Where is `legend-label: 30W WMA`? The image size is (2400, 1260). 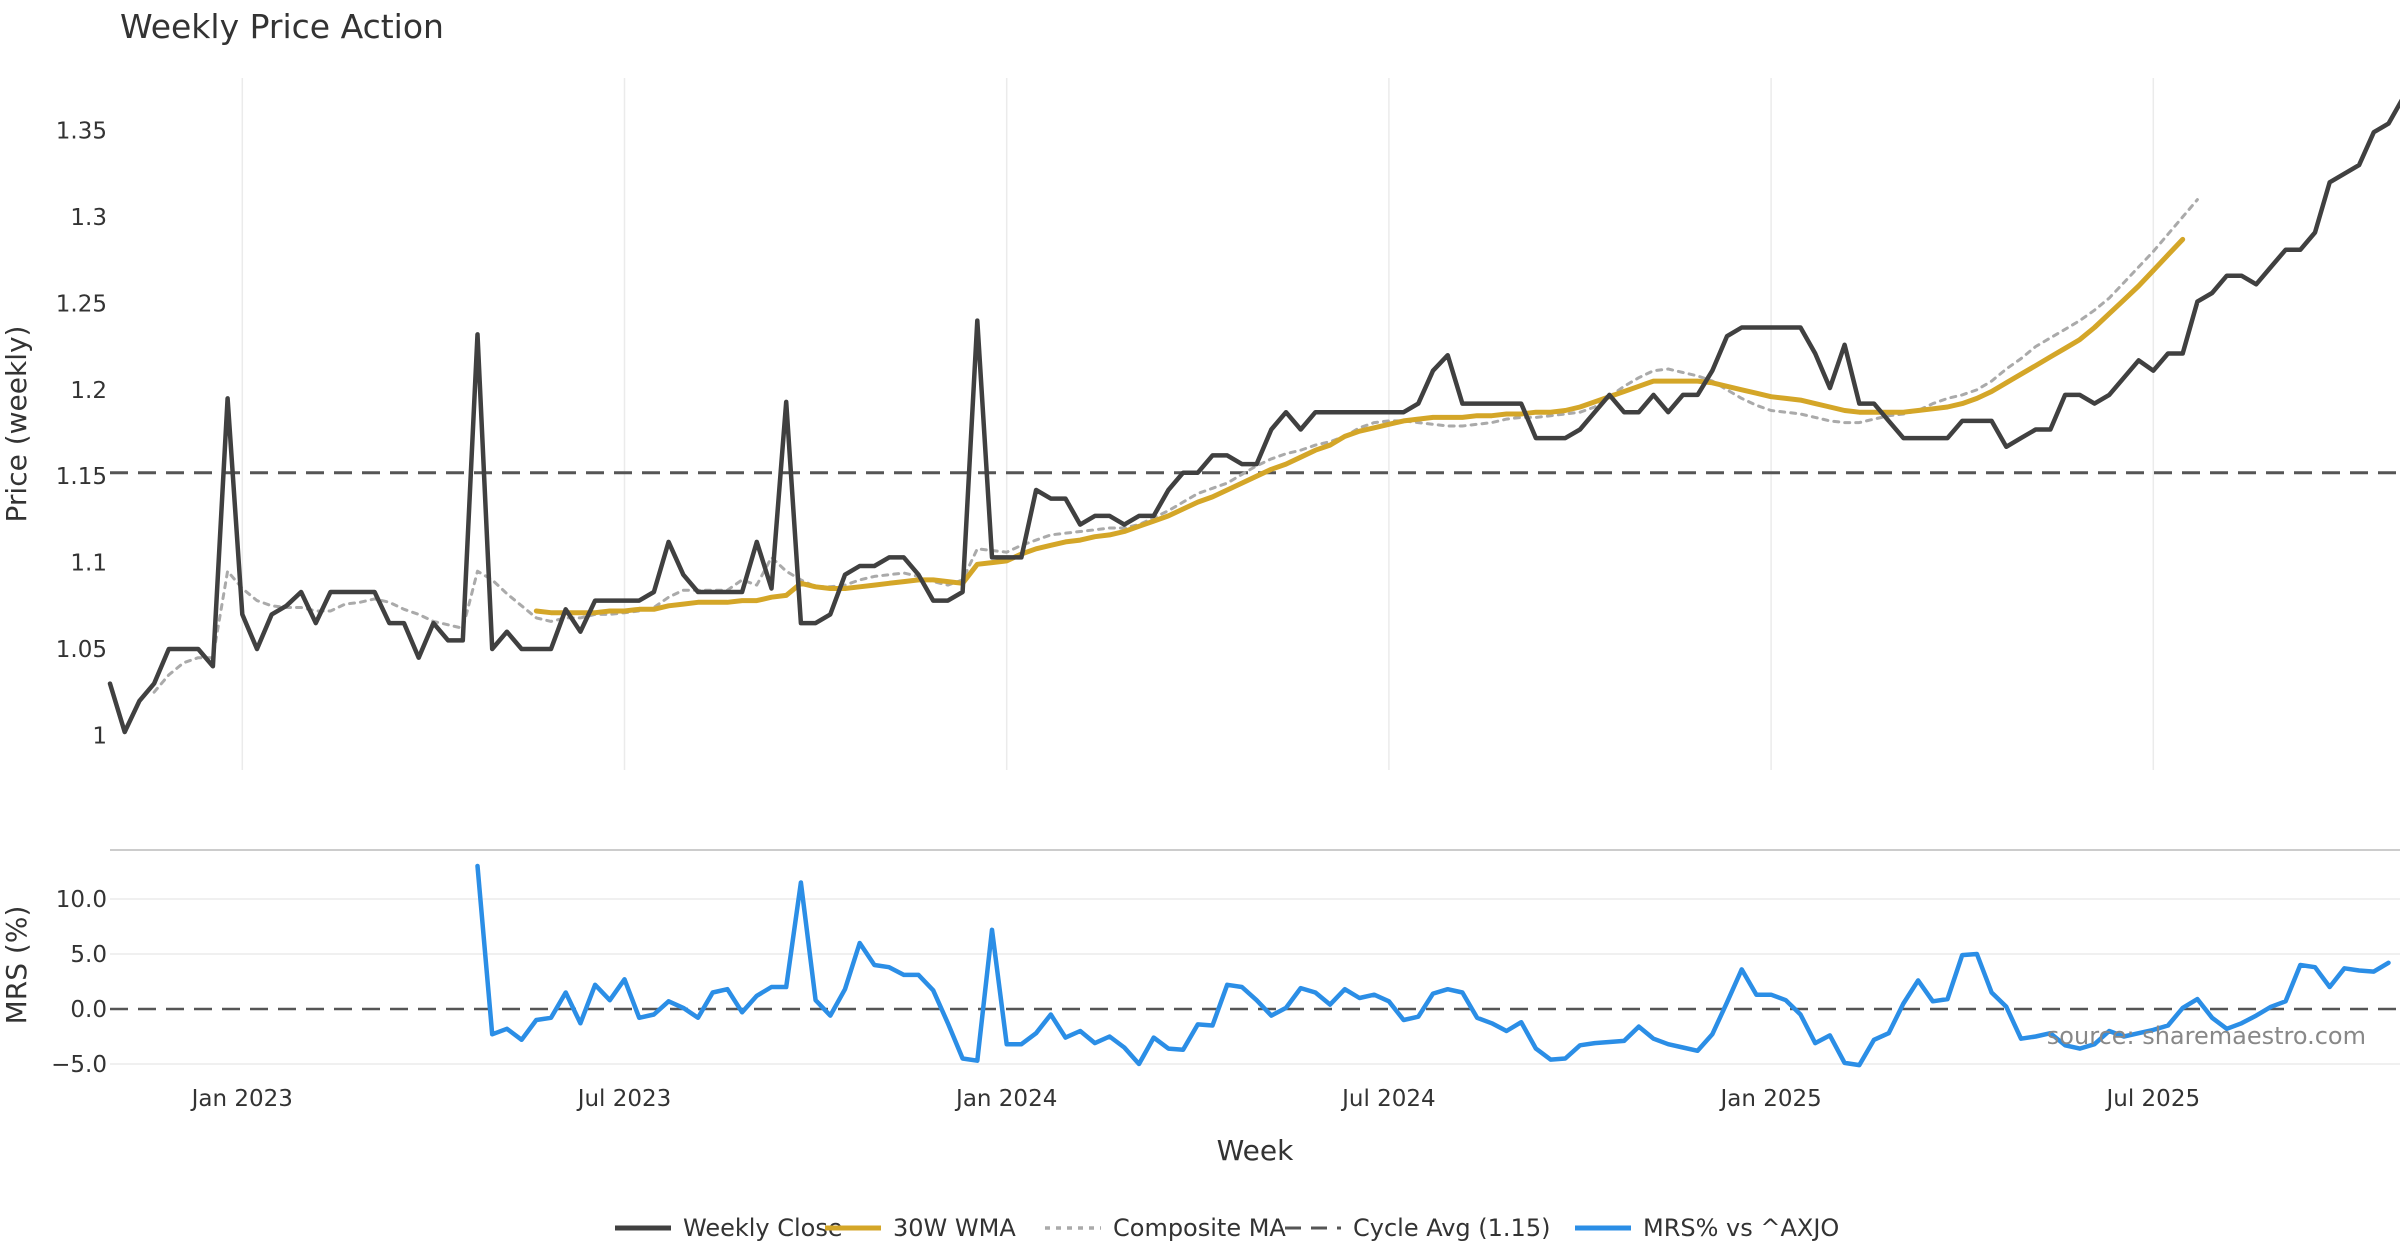 legend-label: 30W WMA is located at coordinates (954, 1228).